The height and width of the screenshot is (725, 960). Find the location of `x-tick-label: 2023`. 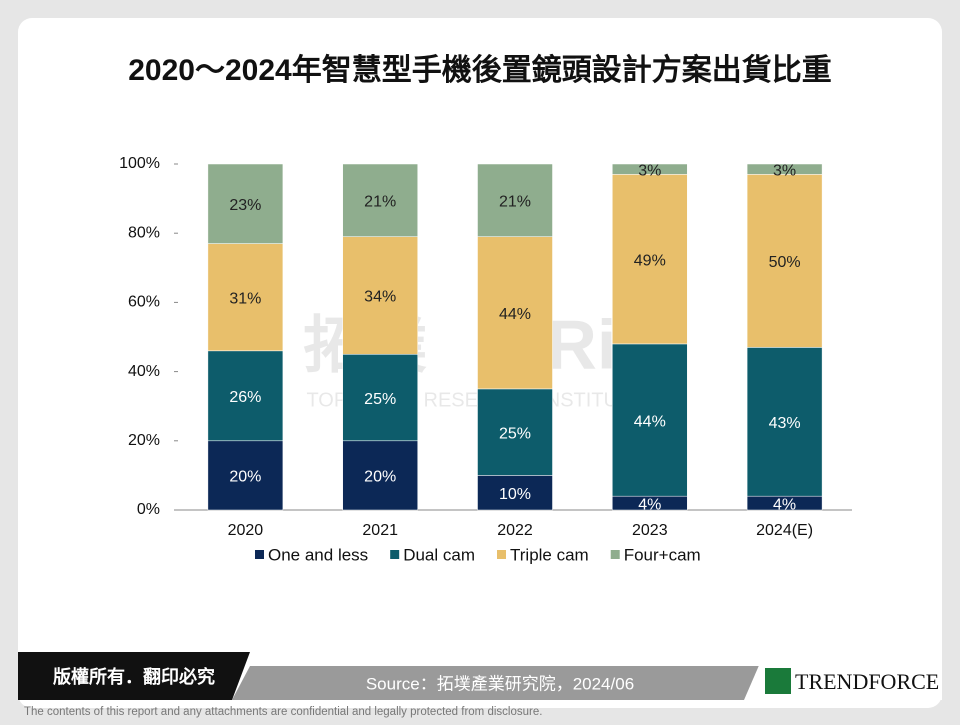

x-tick-label: 2023 is located at coordinates (650, 530).